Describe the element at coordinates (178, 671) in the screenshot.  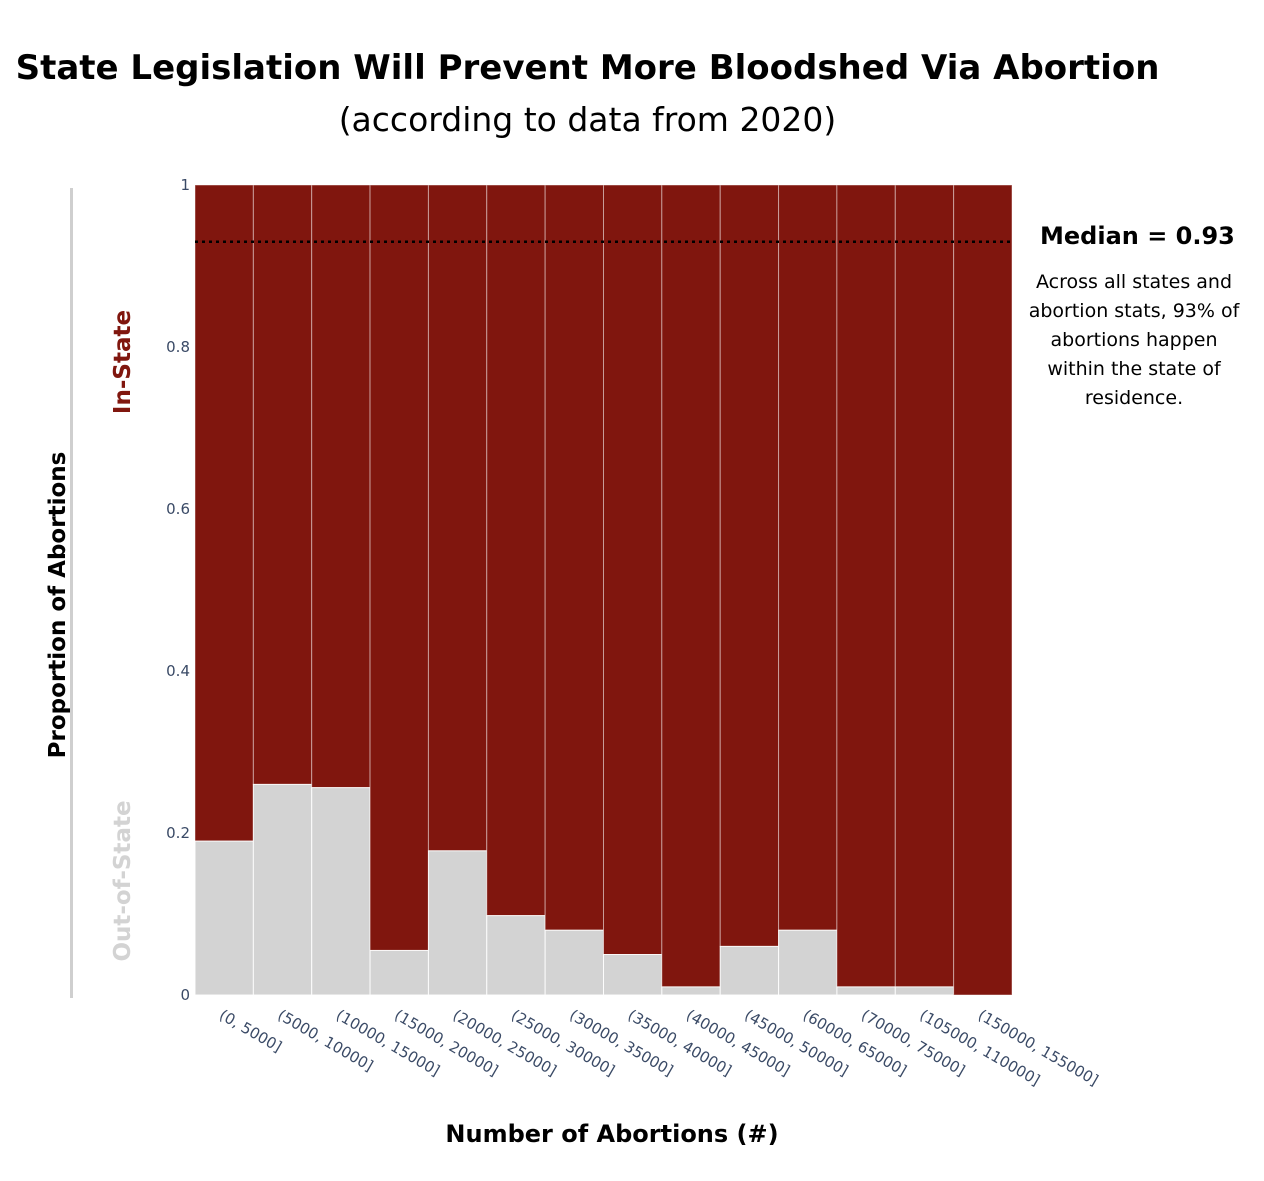
I see `y-tick-label-2: 0.4` at that location.